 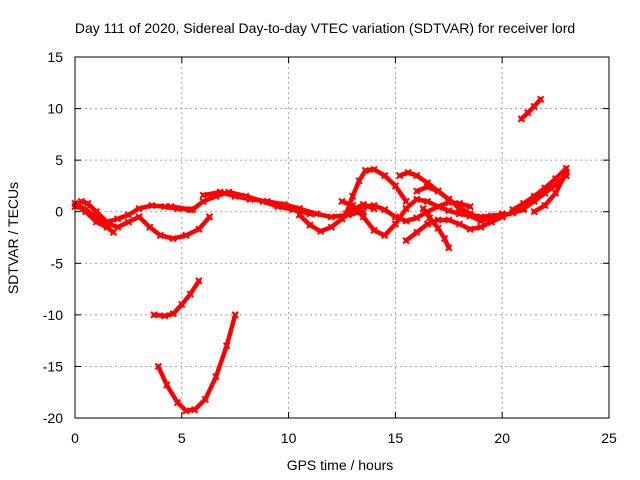 I want to click on x-tick-label: 0, so click(x=75, y=438).